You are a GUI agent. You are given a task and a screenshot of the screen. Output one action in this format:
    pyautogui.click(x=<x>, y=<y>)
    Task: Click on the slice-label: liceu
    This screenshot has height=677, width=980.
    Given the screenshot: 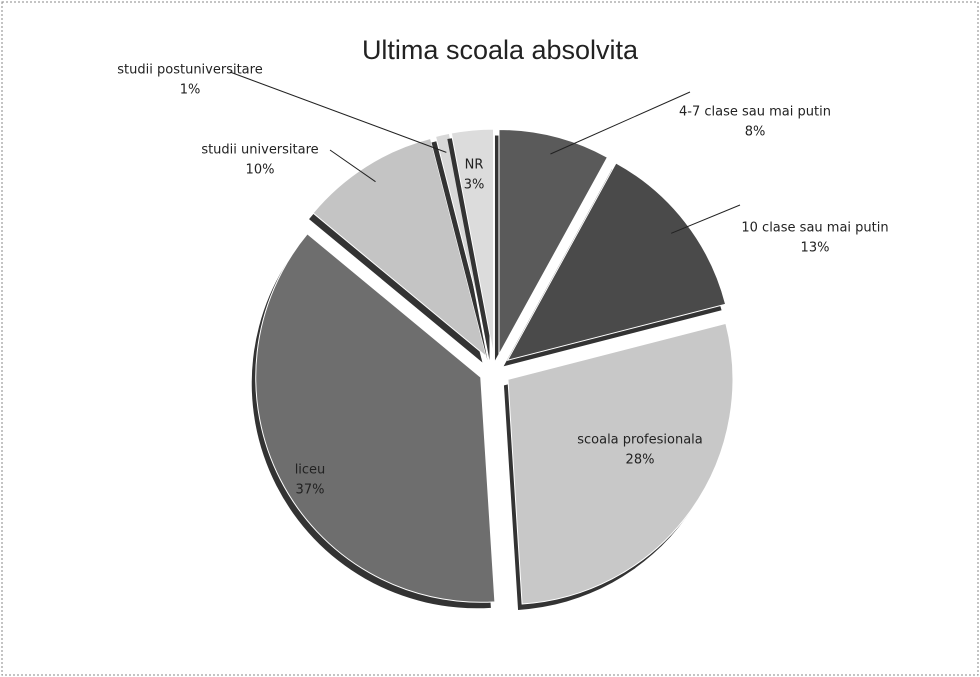 What is the action you would take?
    pyautogui.click(x=310, y=470)
    